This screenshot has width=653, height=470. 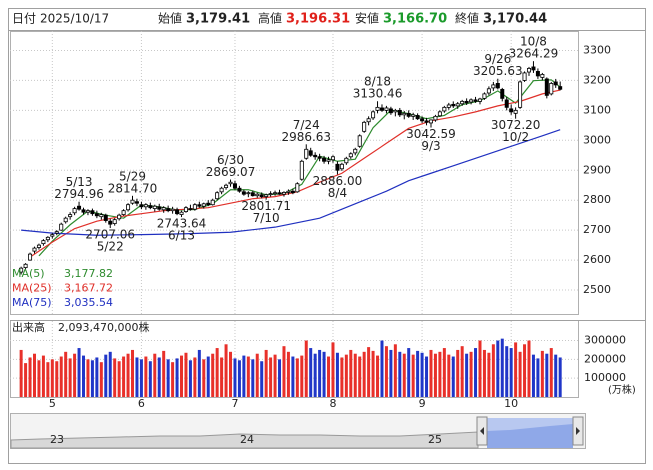 What do you see at coordinates (597, 259) in the screenshot?
I see `y-tick-label: 2600` at bounding box center [597, 259].